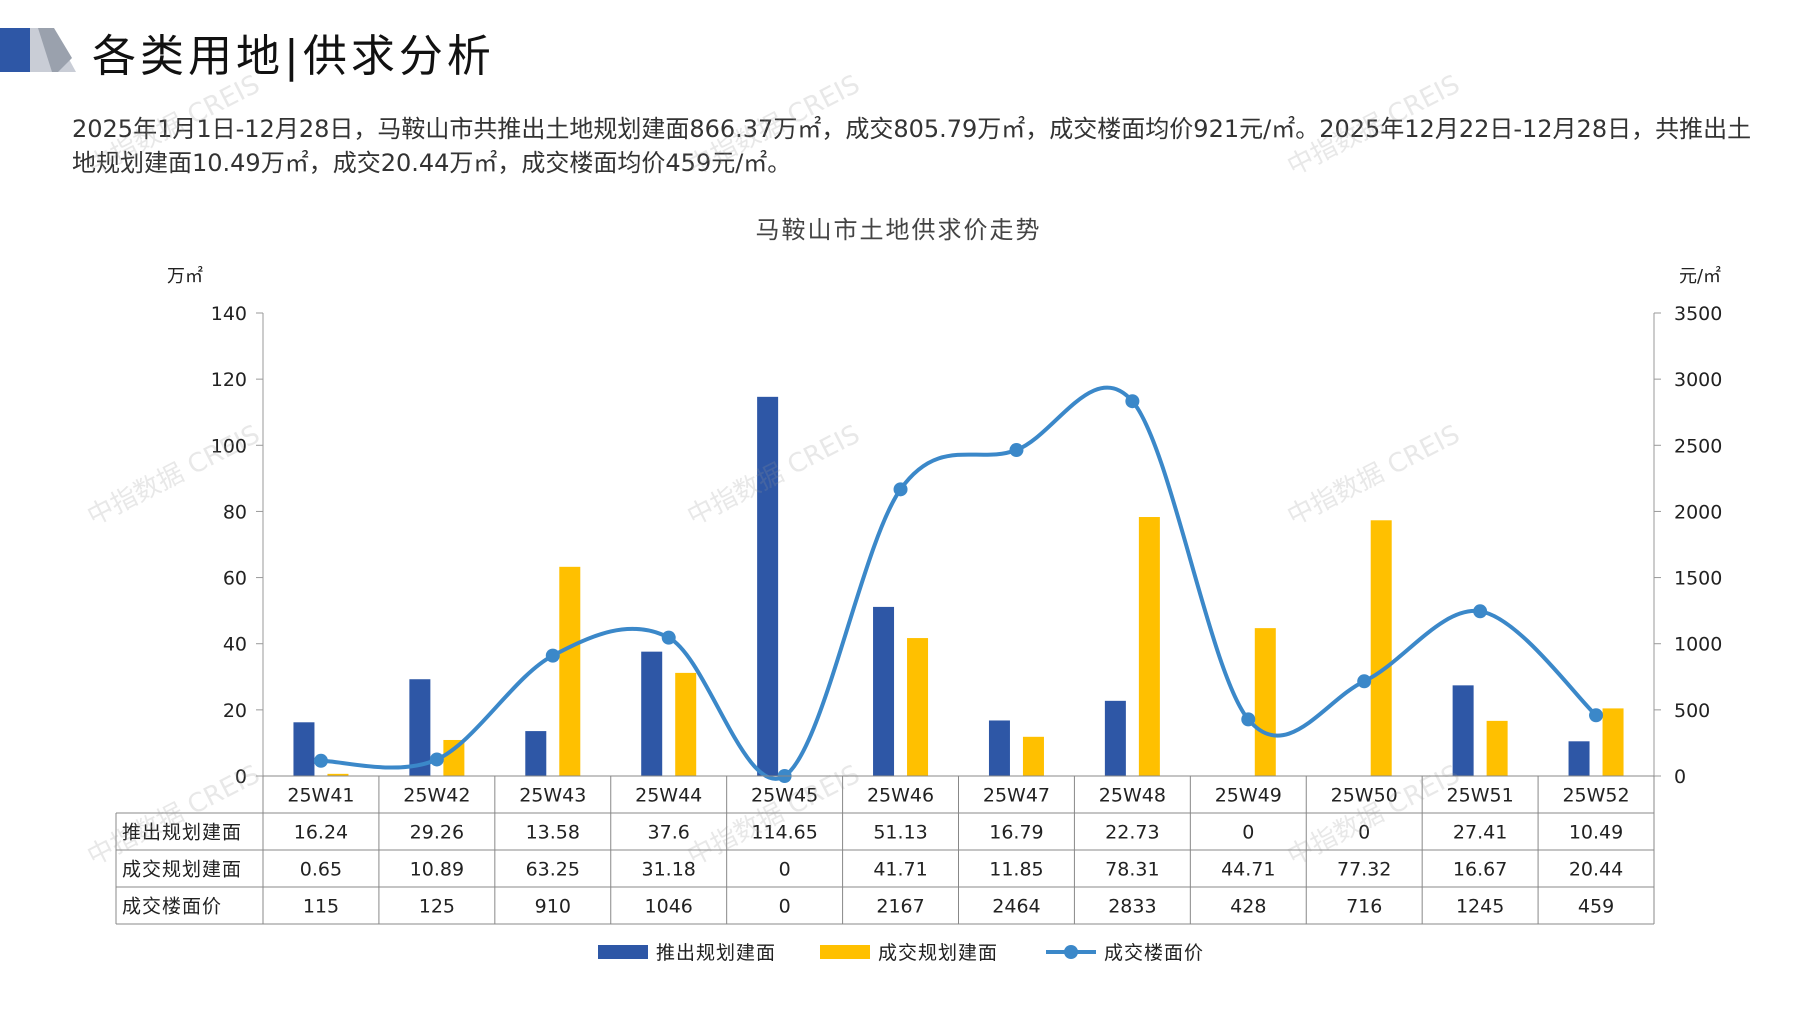  Describe the element at coordinates (900, 833) in the screenshot. I see `data-label: 51.13` at that location.